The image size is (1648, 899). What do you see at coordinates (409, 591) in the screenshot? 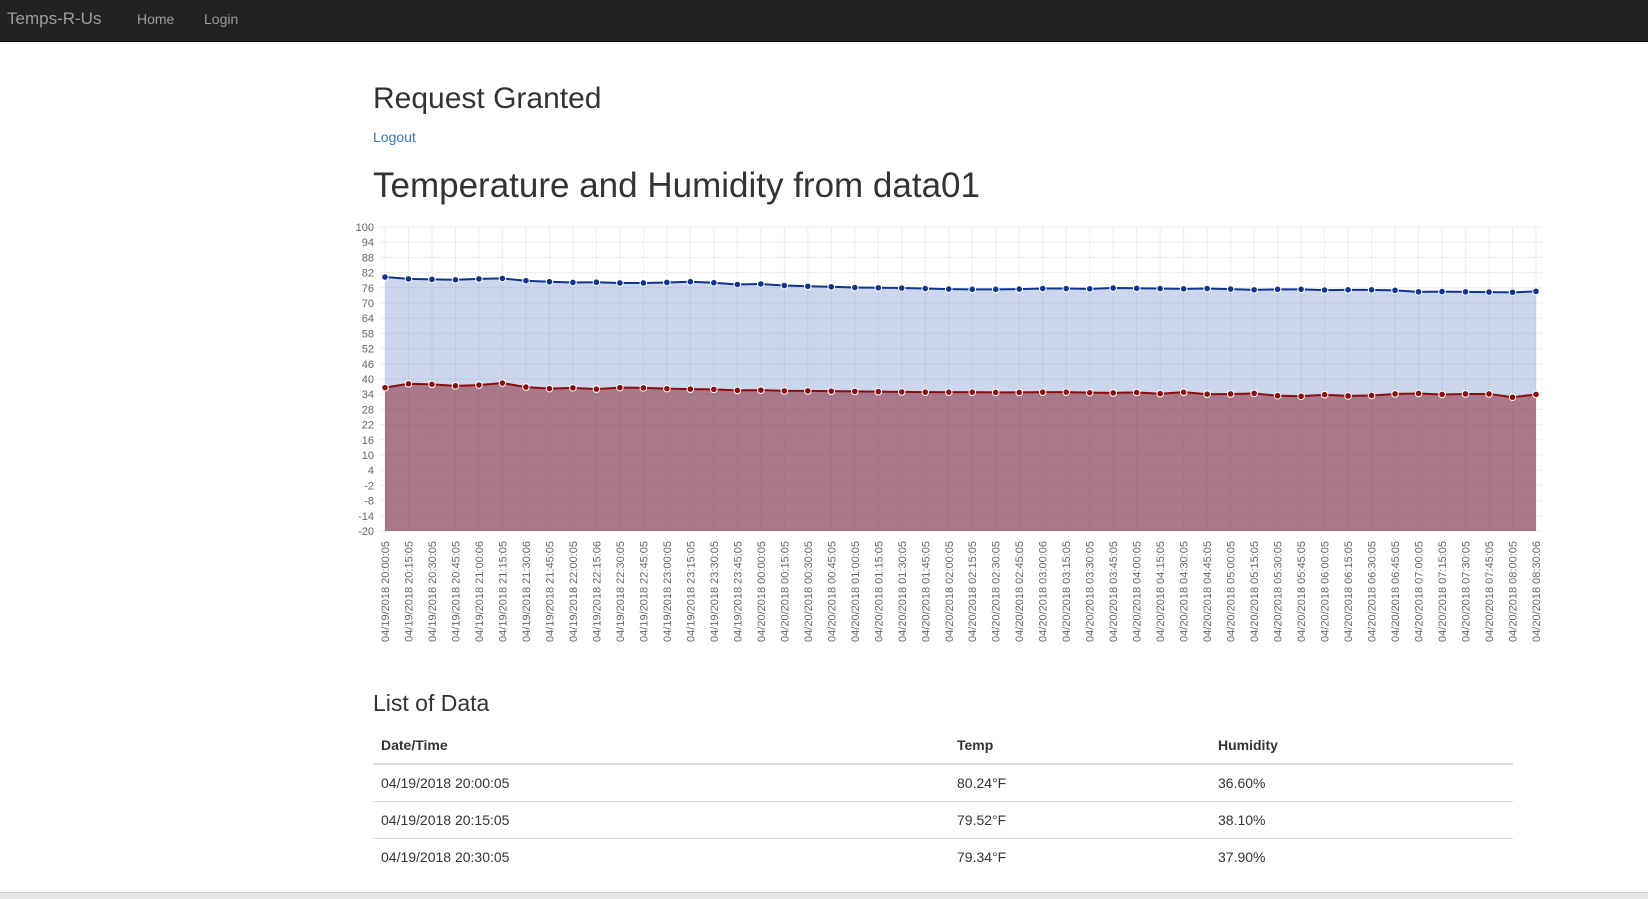
I see `x-tick-label: 04/19/2018 20:15:05` at bounding box center [409, 591].